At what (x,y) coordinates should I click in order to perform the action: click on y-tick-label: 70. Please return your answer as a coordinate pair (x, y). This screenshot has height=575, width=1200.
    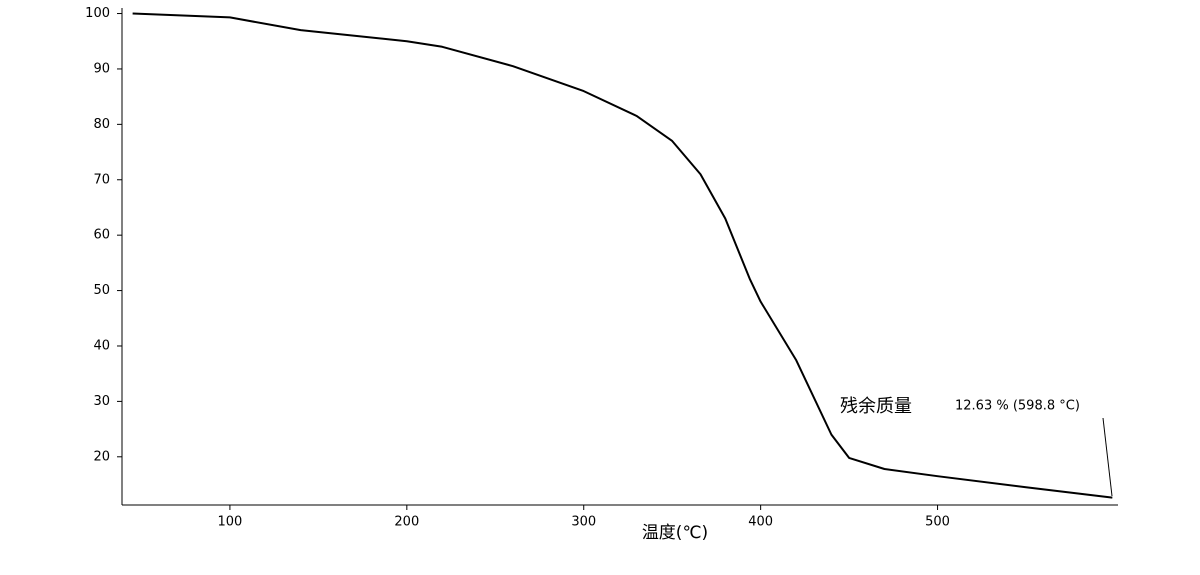
    Looking at the image, I should click on (101, 179).